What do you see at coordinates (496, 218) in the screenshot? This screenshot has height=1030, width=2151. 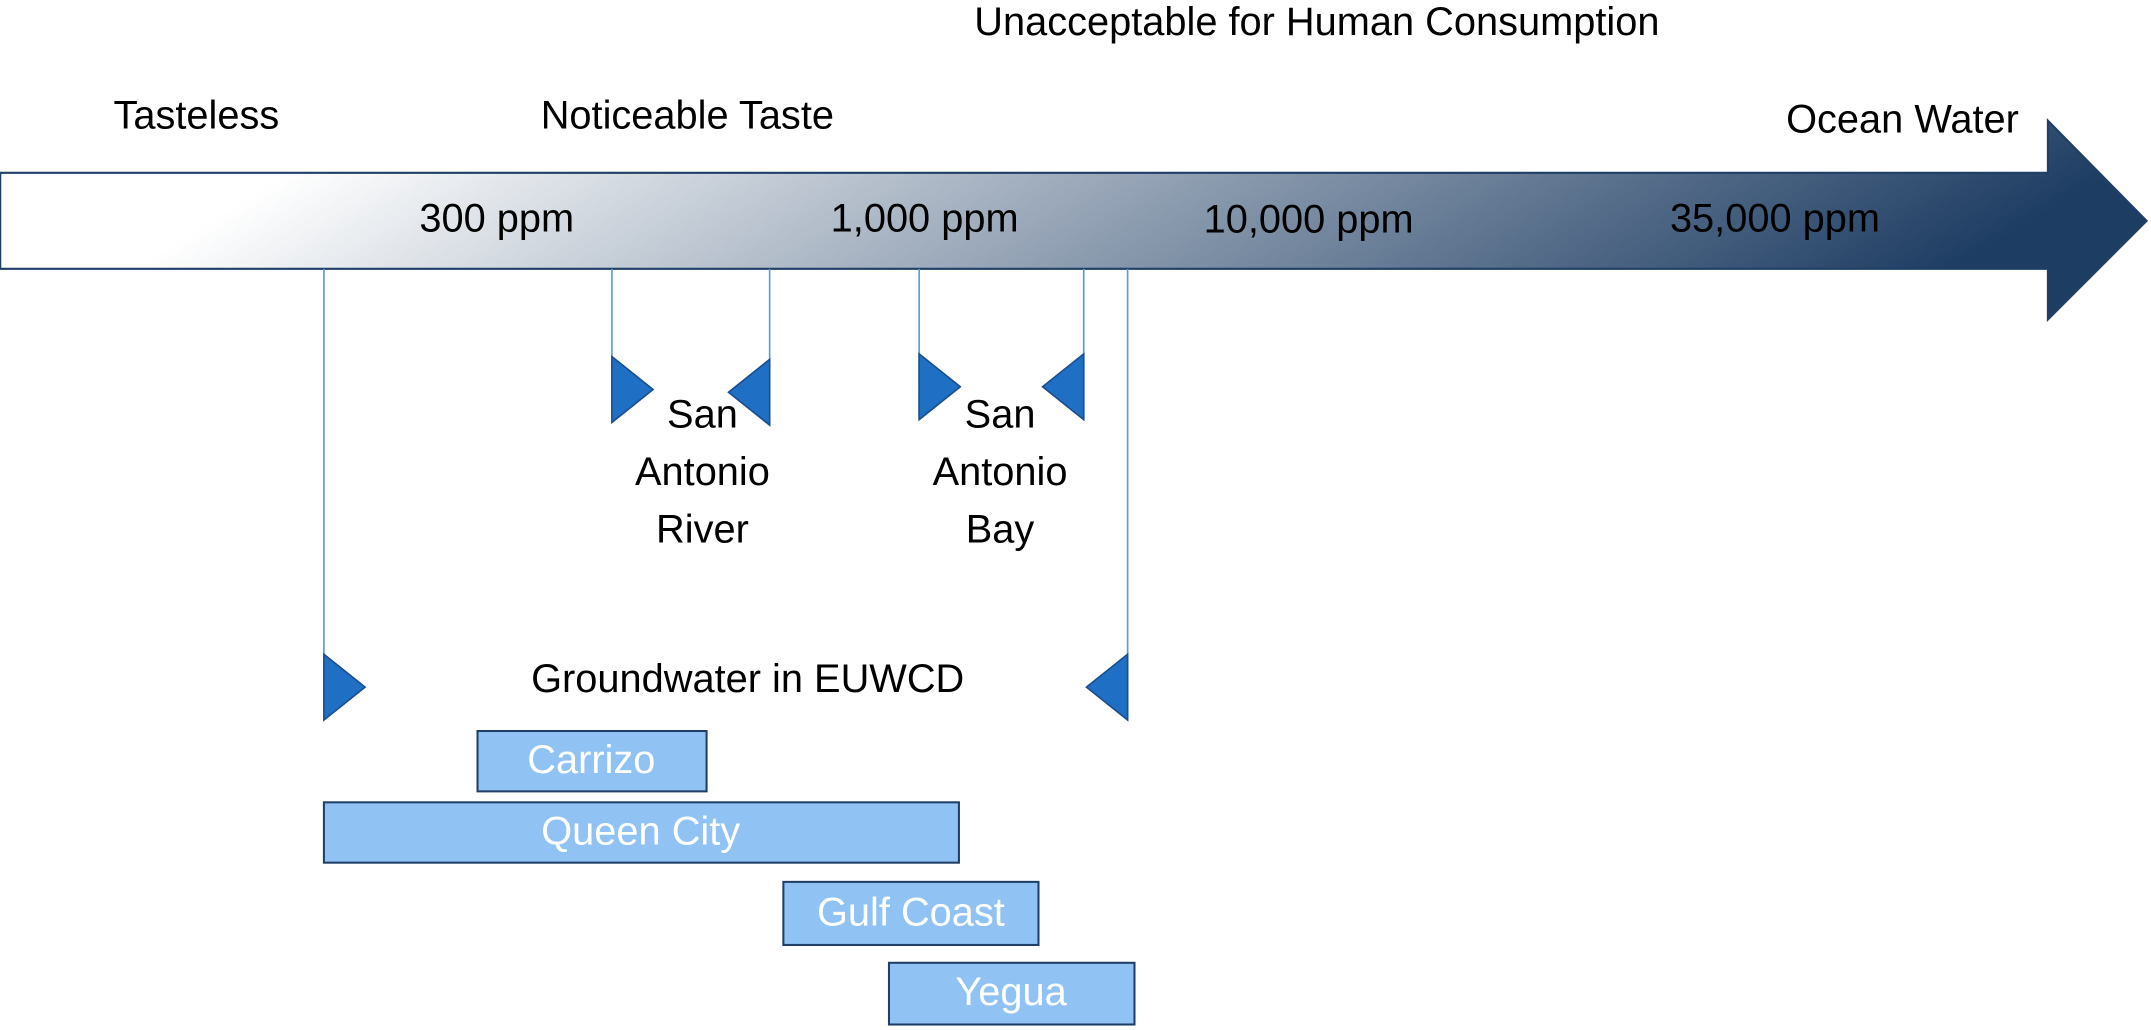 I see `scale-label: 300 ppm` at bounding box center [496, 218].